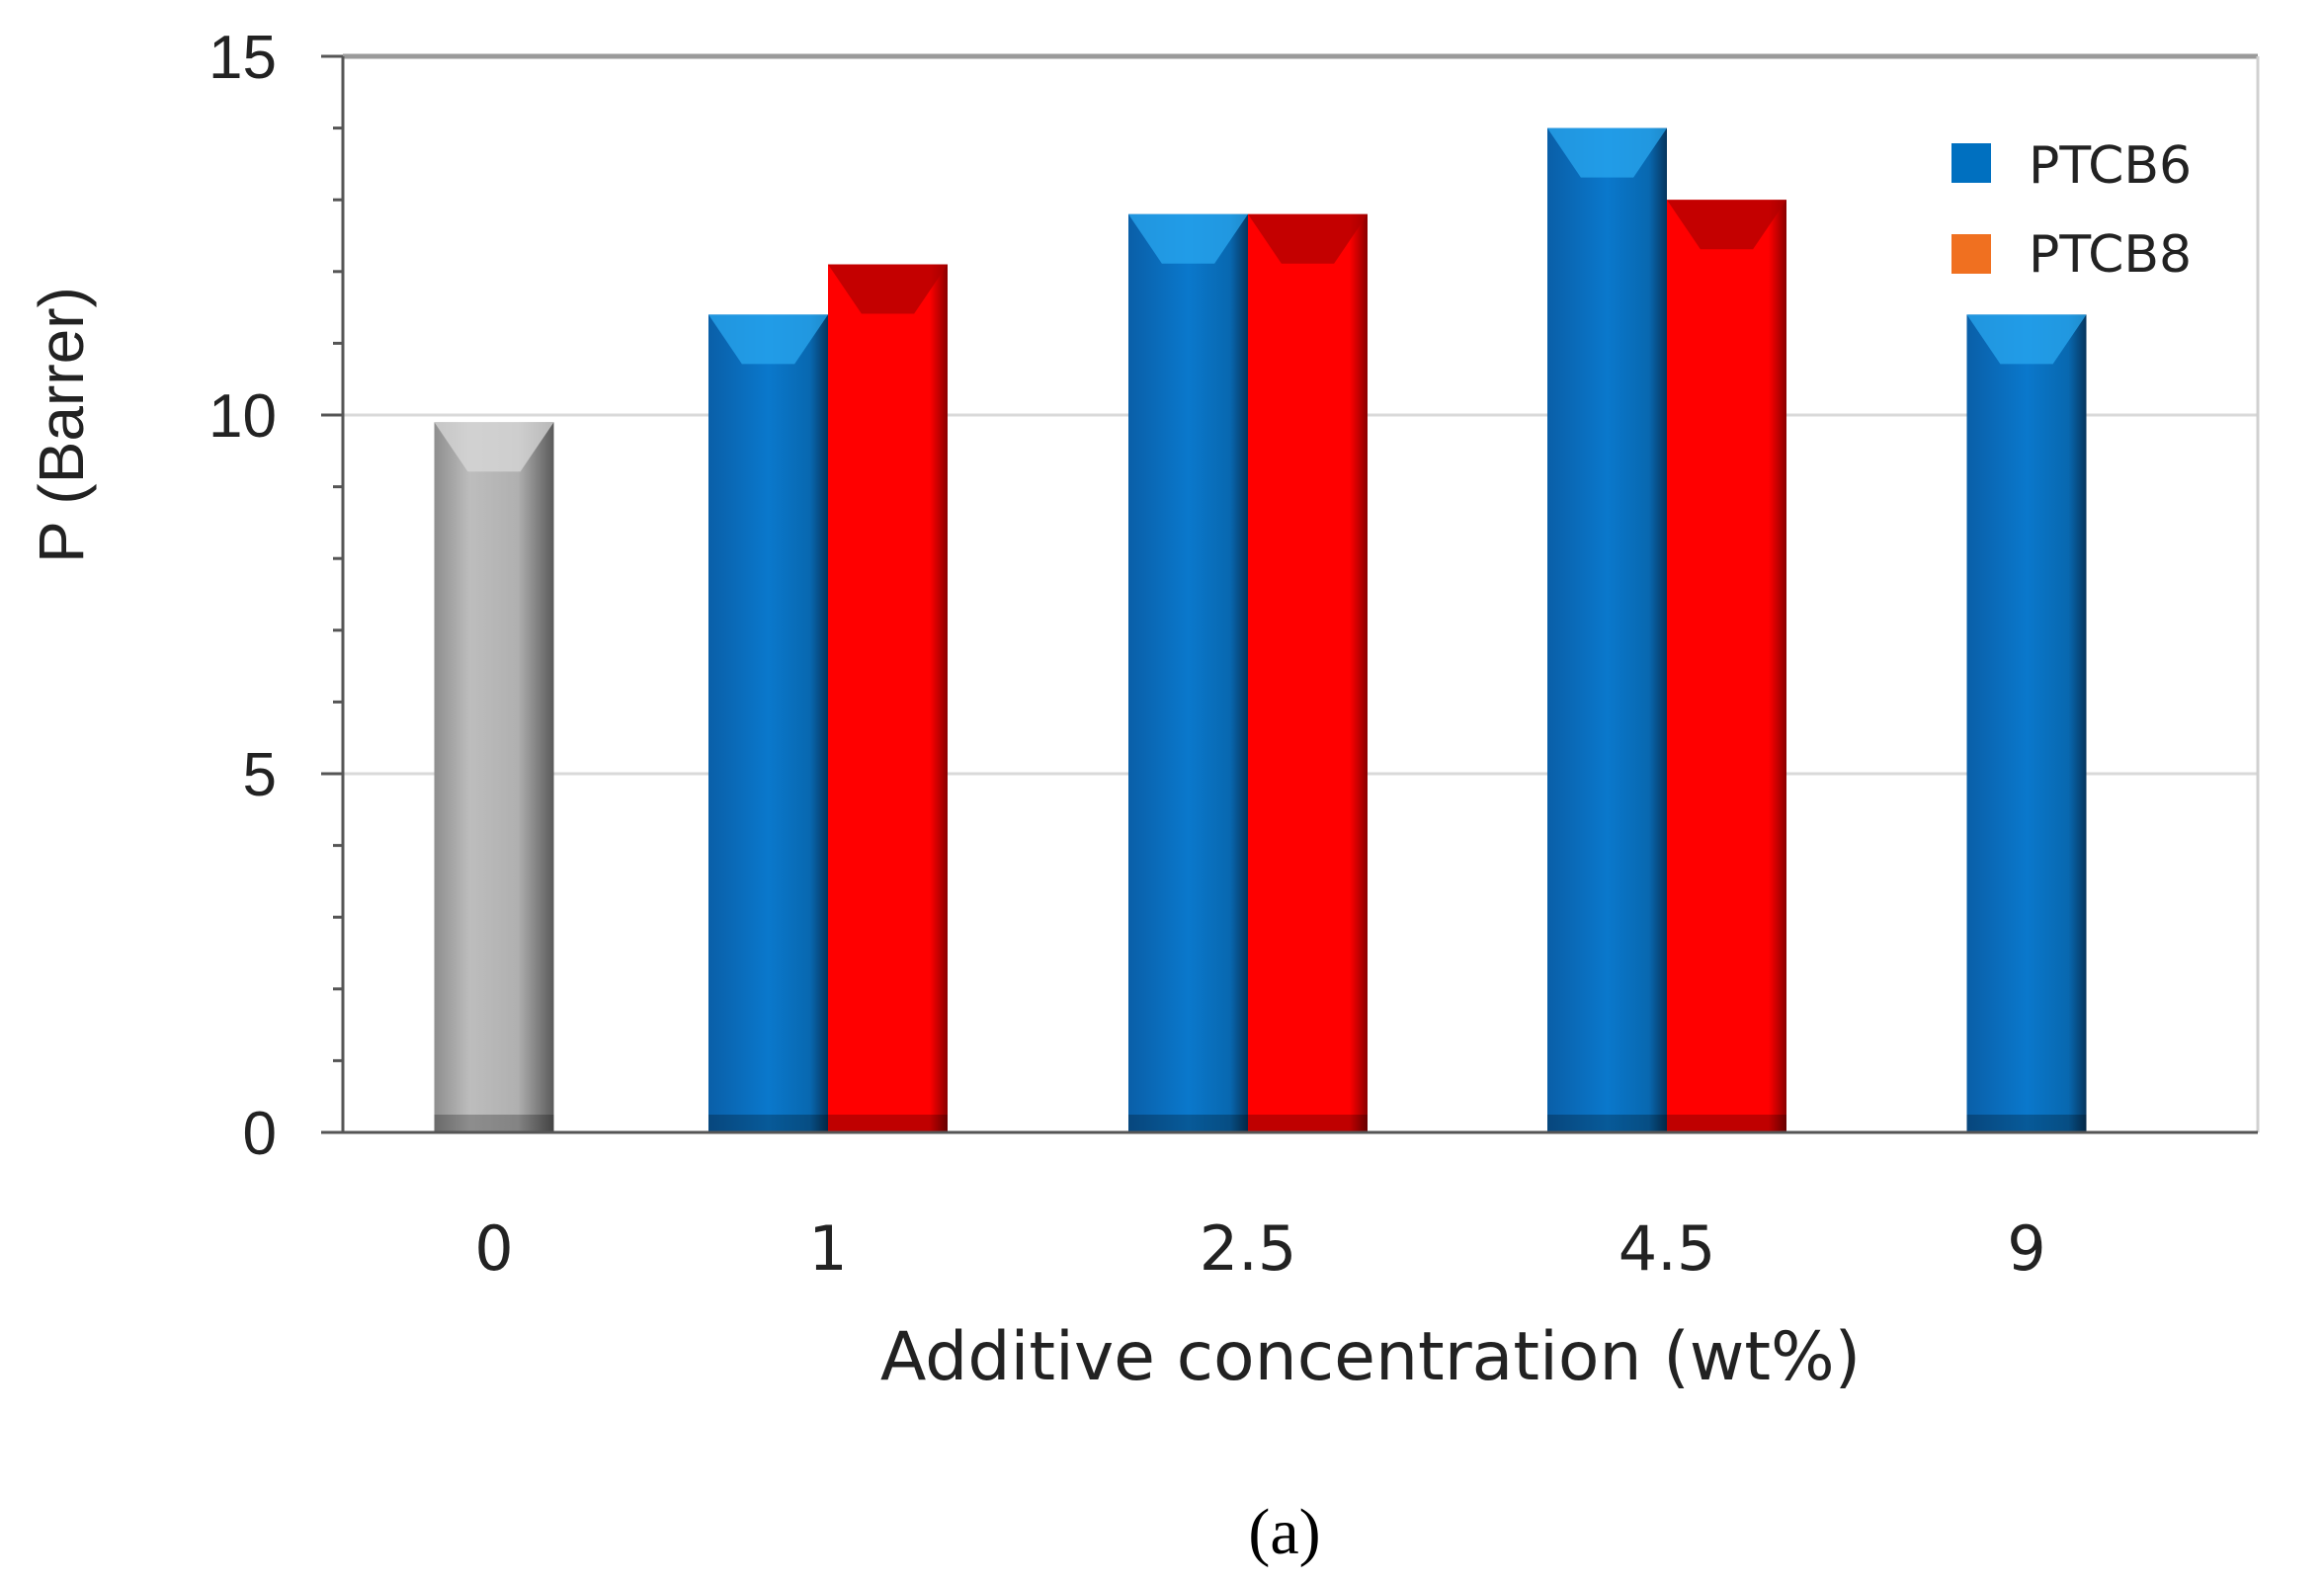 Image resolution: width=2324 pixels, height=1584 pixels. Describe the element at coordinates (1971, 254) in the screenshot. I see `legend-marker-ptcb8` at that location.